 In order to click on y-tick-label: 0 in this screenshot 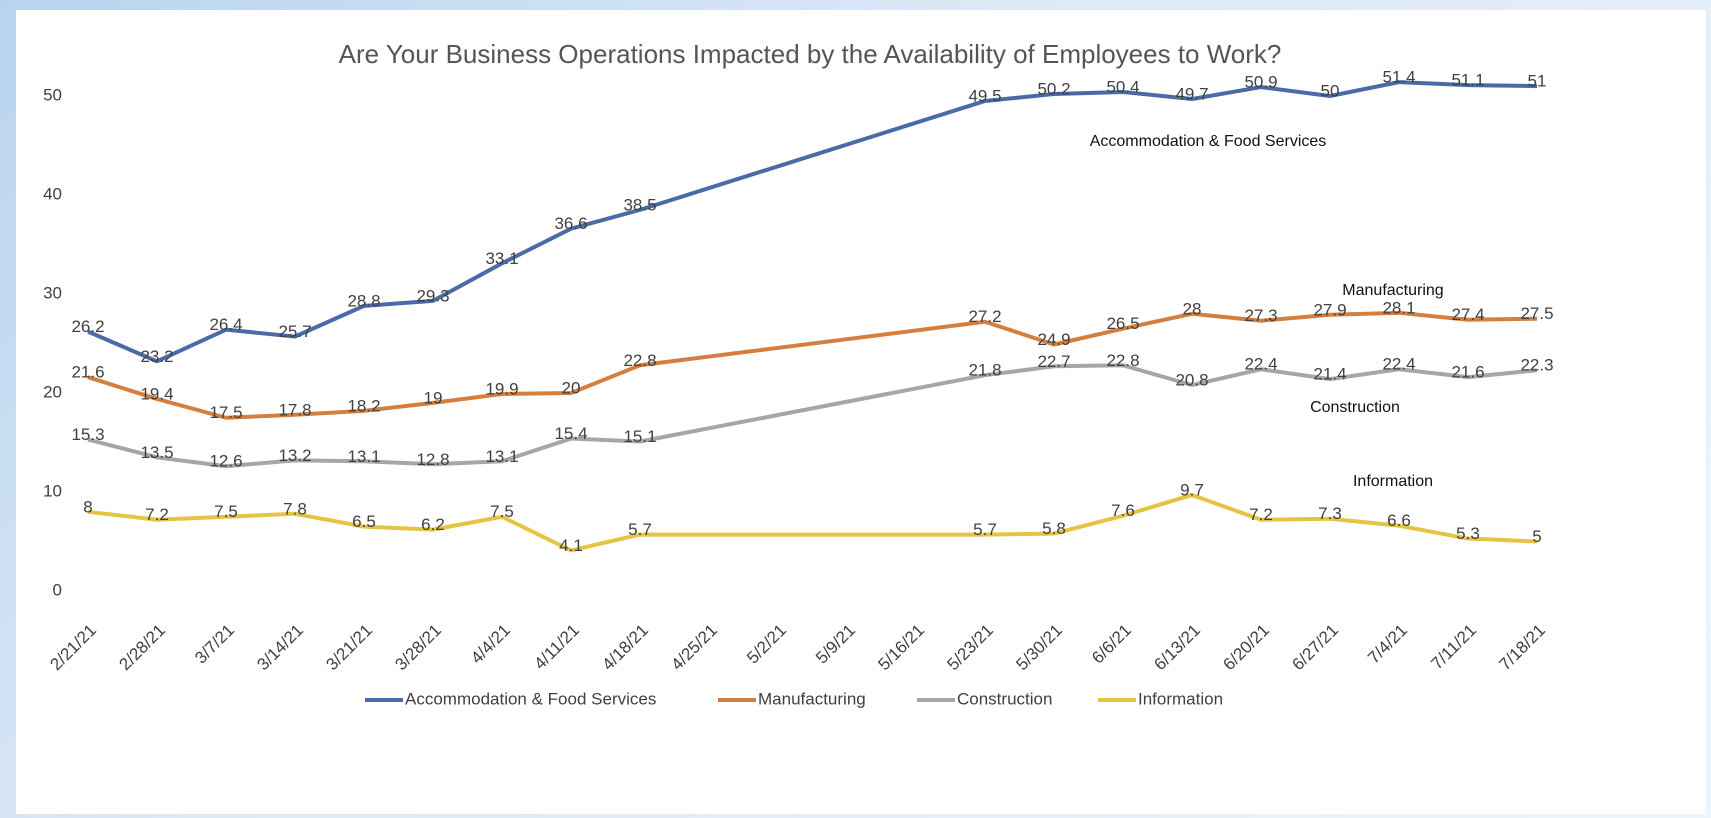, I will do `click(57, 589)`.